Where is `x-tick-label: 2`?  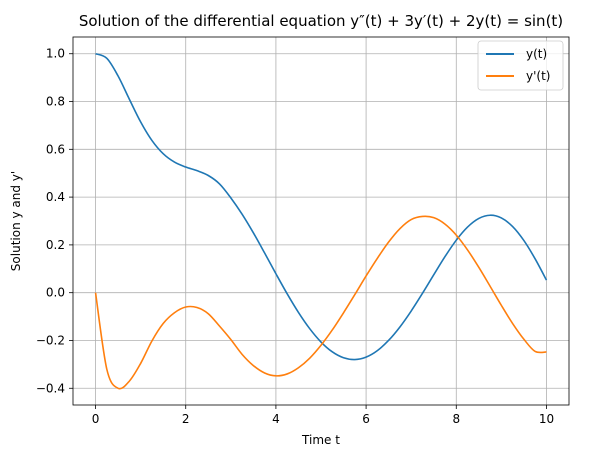
x-tick-label: 2 is located at coordinates (186, 419).